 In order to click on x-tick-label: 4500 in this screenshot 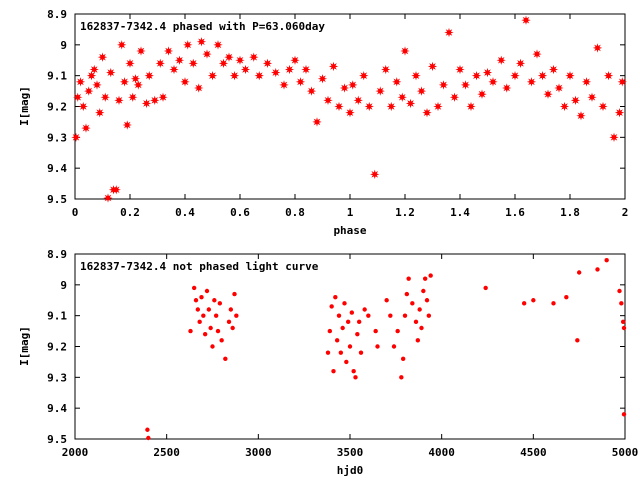, I will do `click(533, 452)`.